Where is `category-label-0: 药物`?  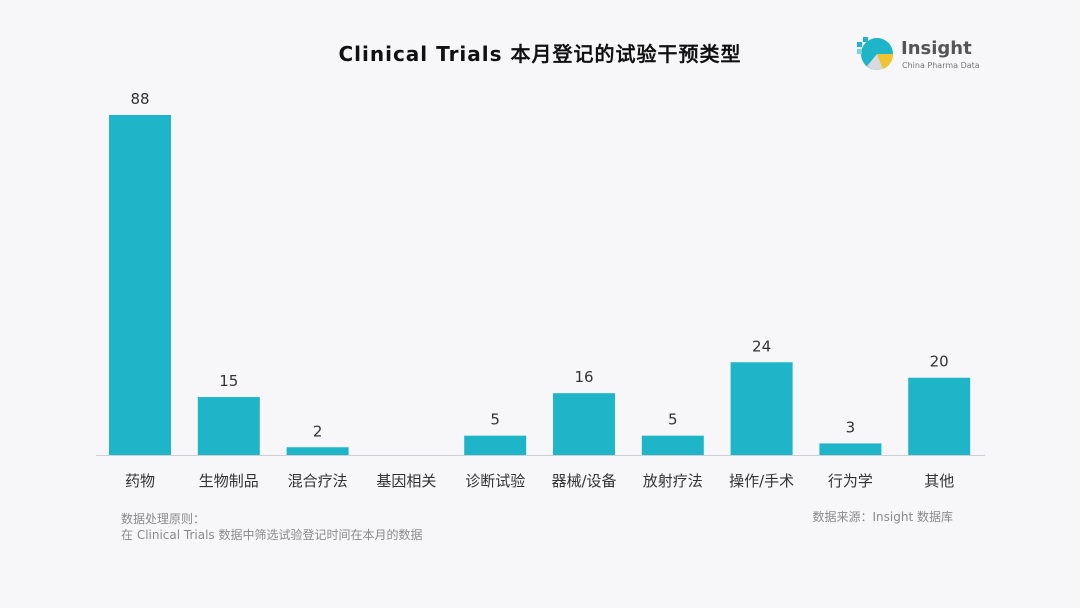 category-label-0: 药物 is located at coordinates (140, 481).